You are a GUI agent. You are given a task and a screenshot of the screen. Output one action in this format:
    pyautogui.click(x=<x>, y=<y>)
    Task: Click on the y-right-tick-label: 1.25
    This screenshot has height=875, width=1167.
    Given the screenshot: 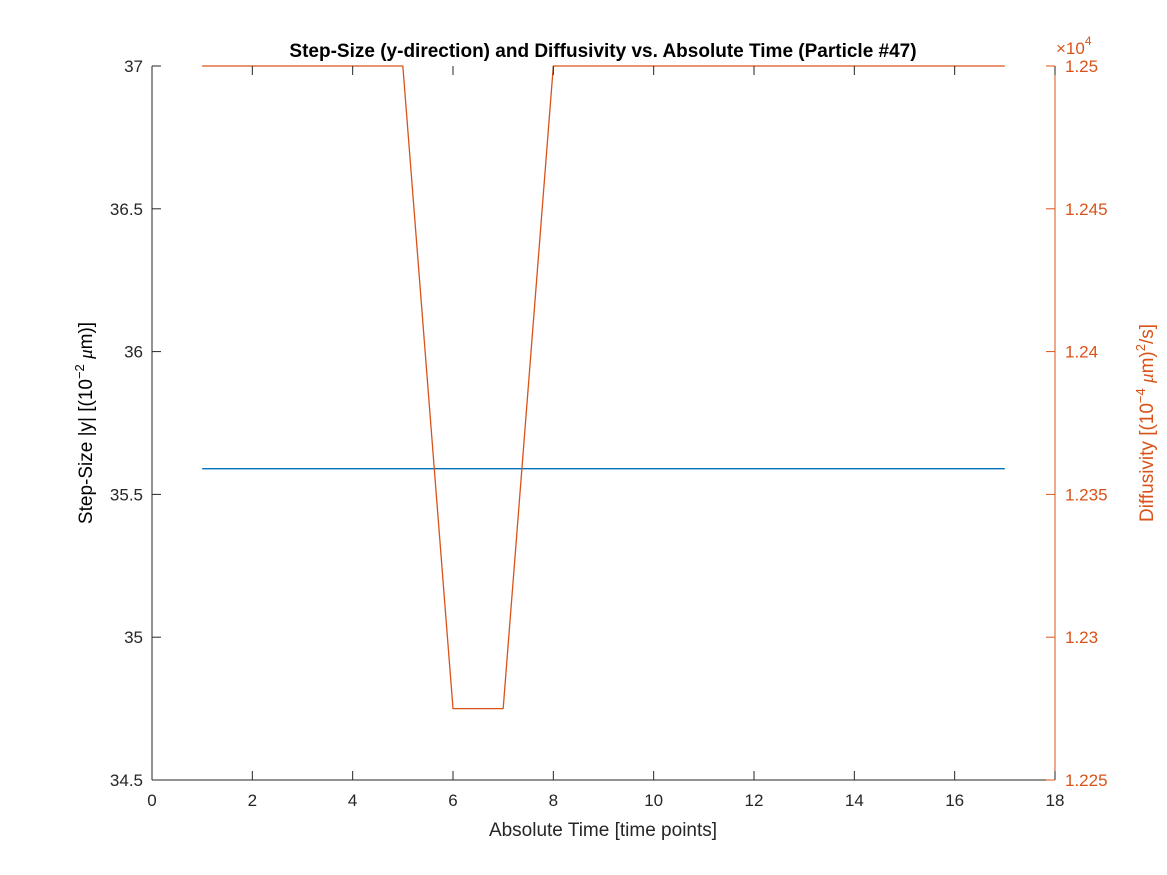 What is the action you would take?
    pyautogui.click(x=1081, y=66)
    